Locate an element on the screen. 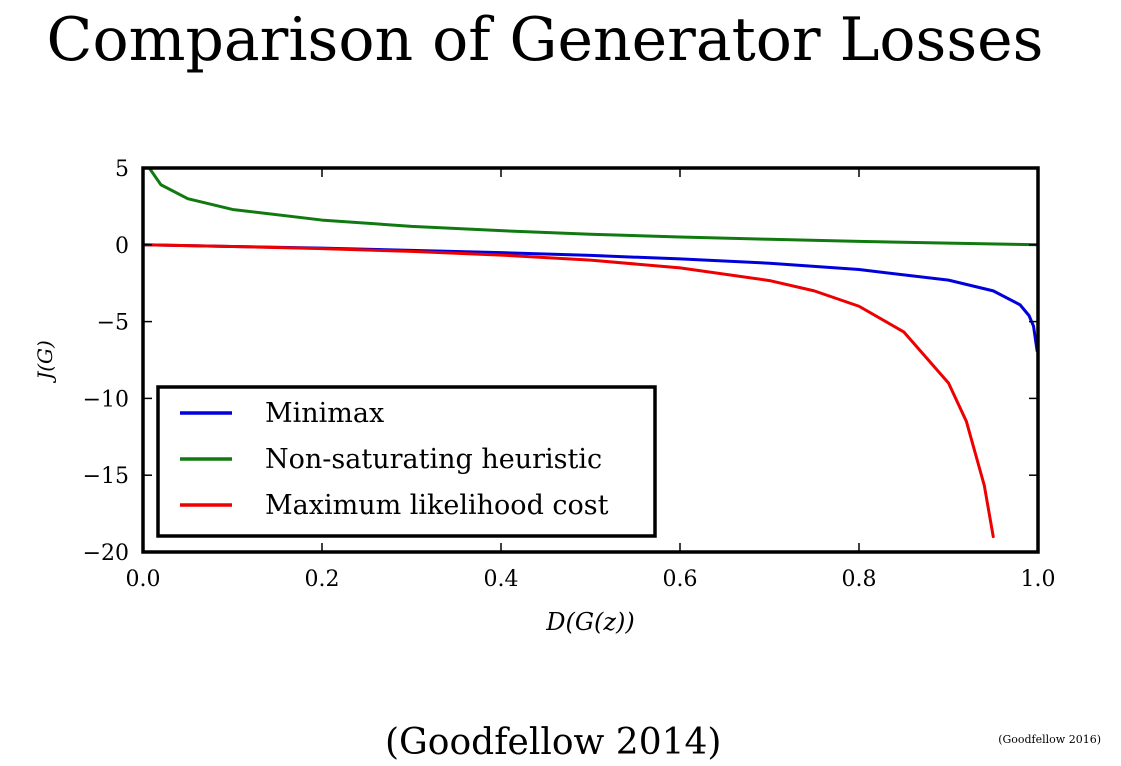 Image resolution: width=1121 pixels, height=766 pixels. y-tick-label-3: −10 is located at coordinates (106, 399).